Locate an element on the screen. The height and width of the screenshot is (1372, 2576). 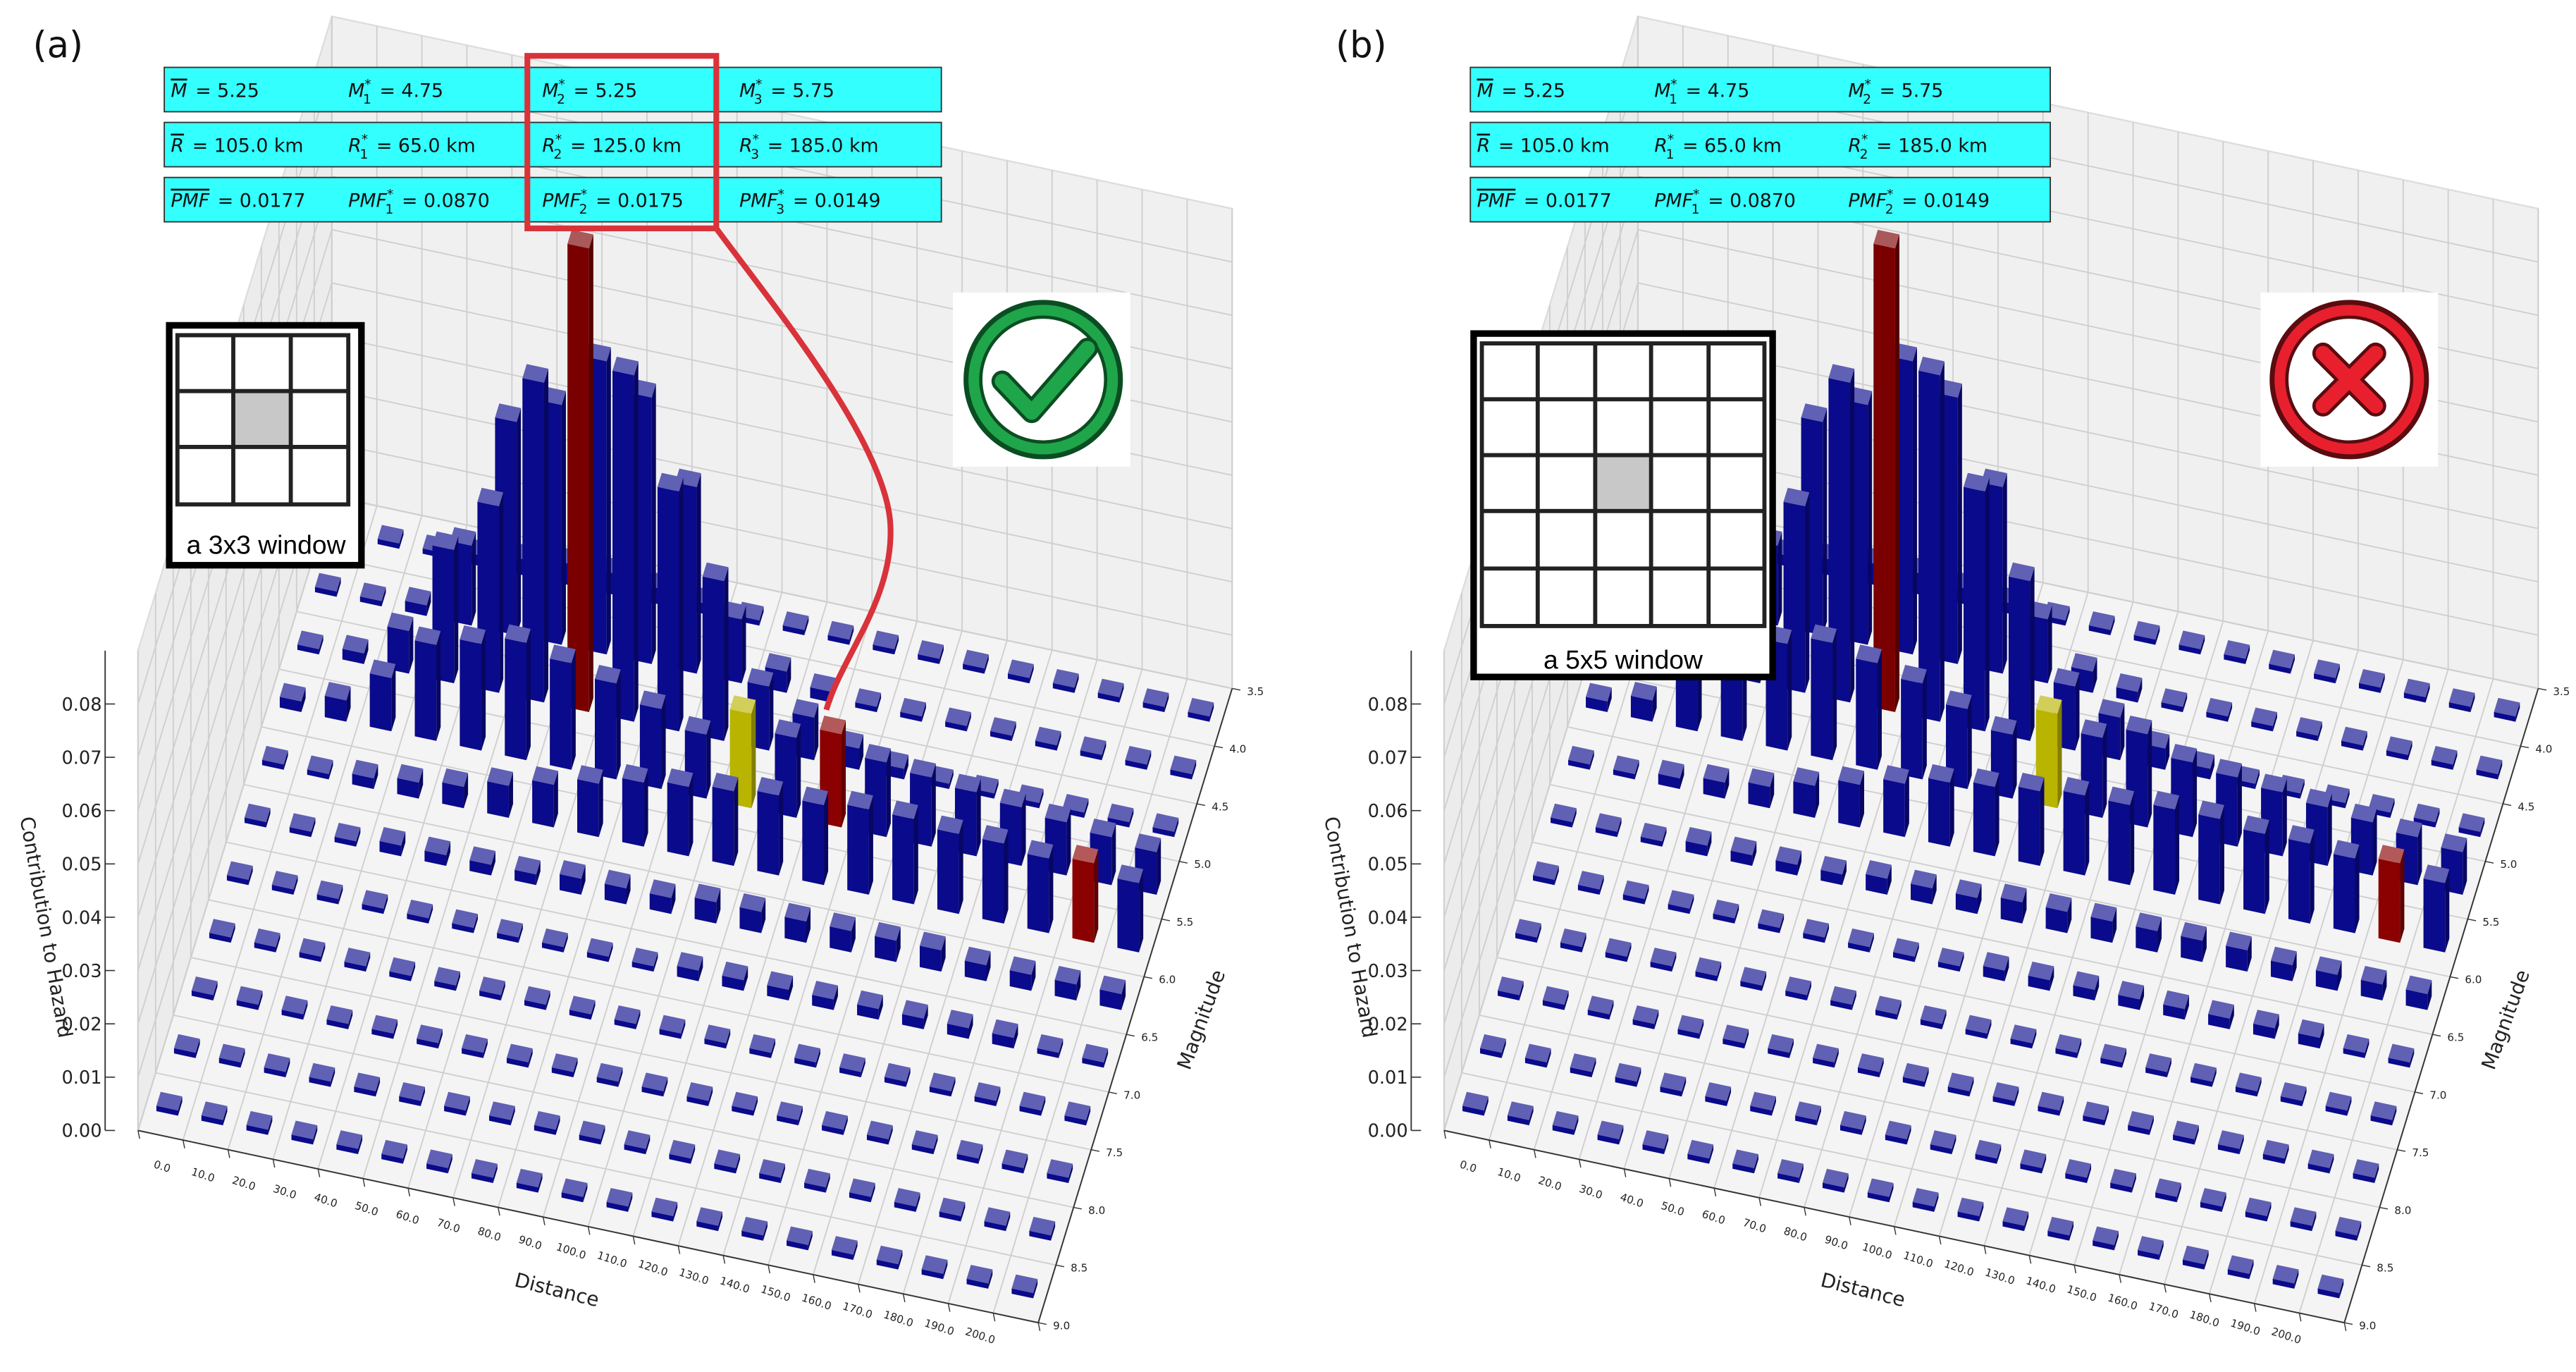
x-tick-label: 50.0 is located at coordinates (366, 1209).